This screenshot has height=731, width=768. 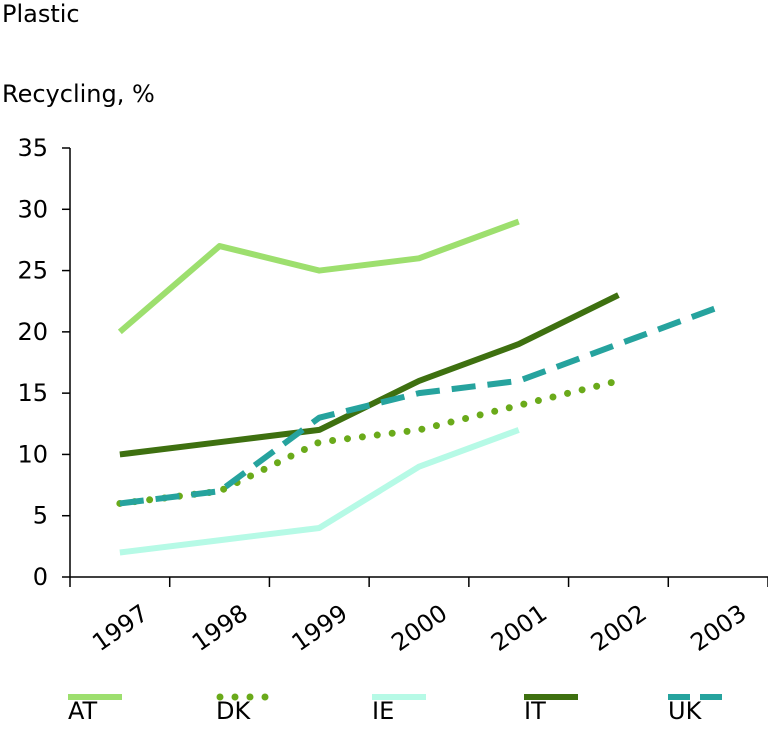 I want to click on legend-label: IT, so click(x=535, y=710).